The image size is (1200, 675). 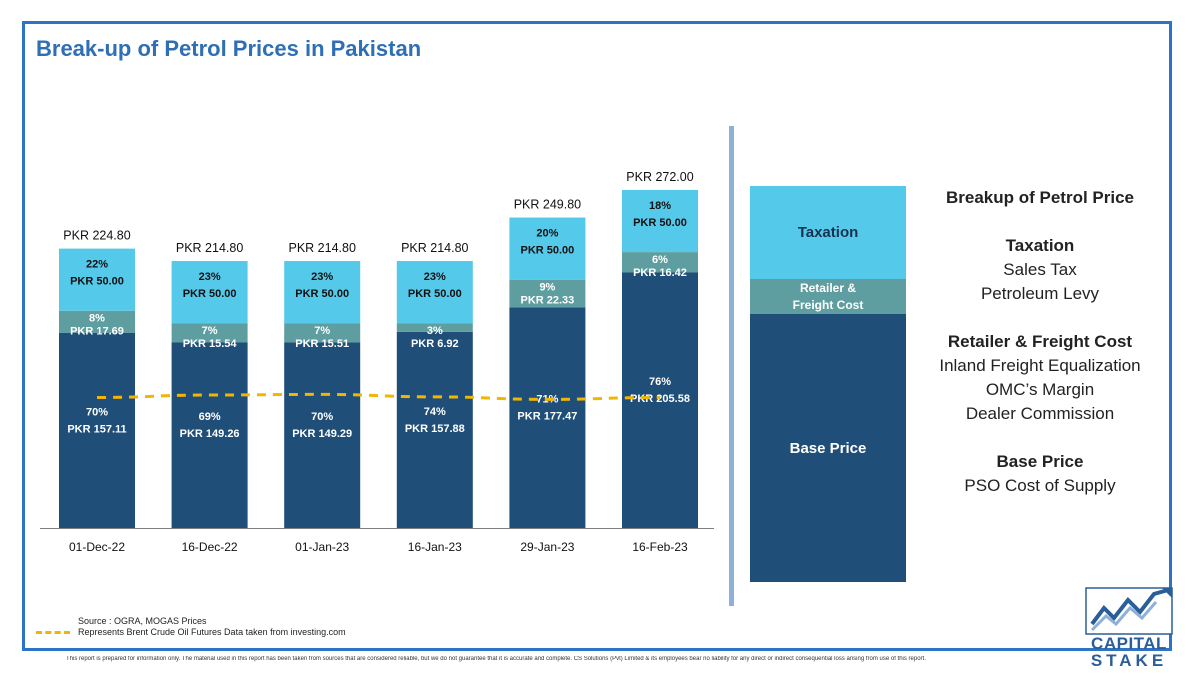 What do you see at coordinates (53, 632) in the screenshot?
I see `dashed-line-icon` at bounding box center [53, 632].